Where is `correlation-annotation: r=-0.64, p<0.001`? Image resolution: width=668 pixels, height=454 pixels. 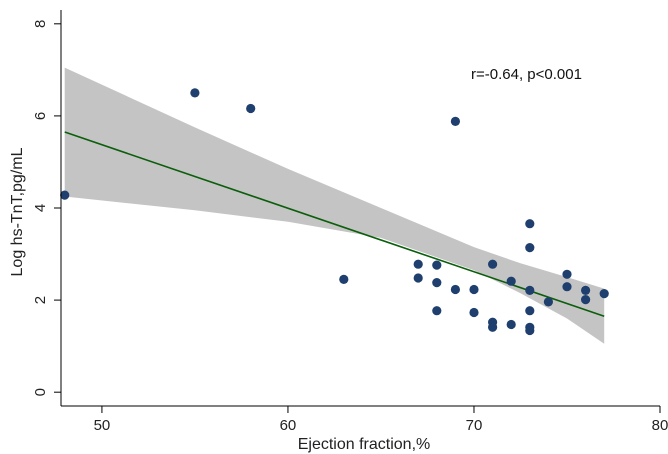 correlation-annotation: r=-0.64, p<0.001 is located at coordinates (526, 74).